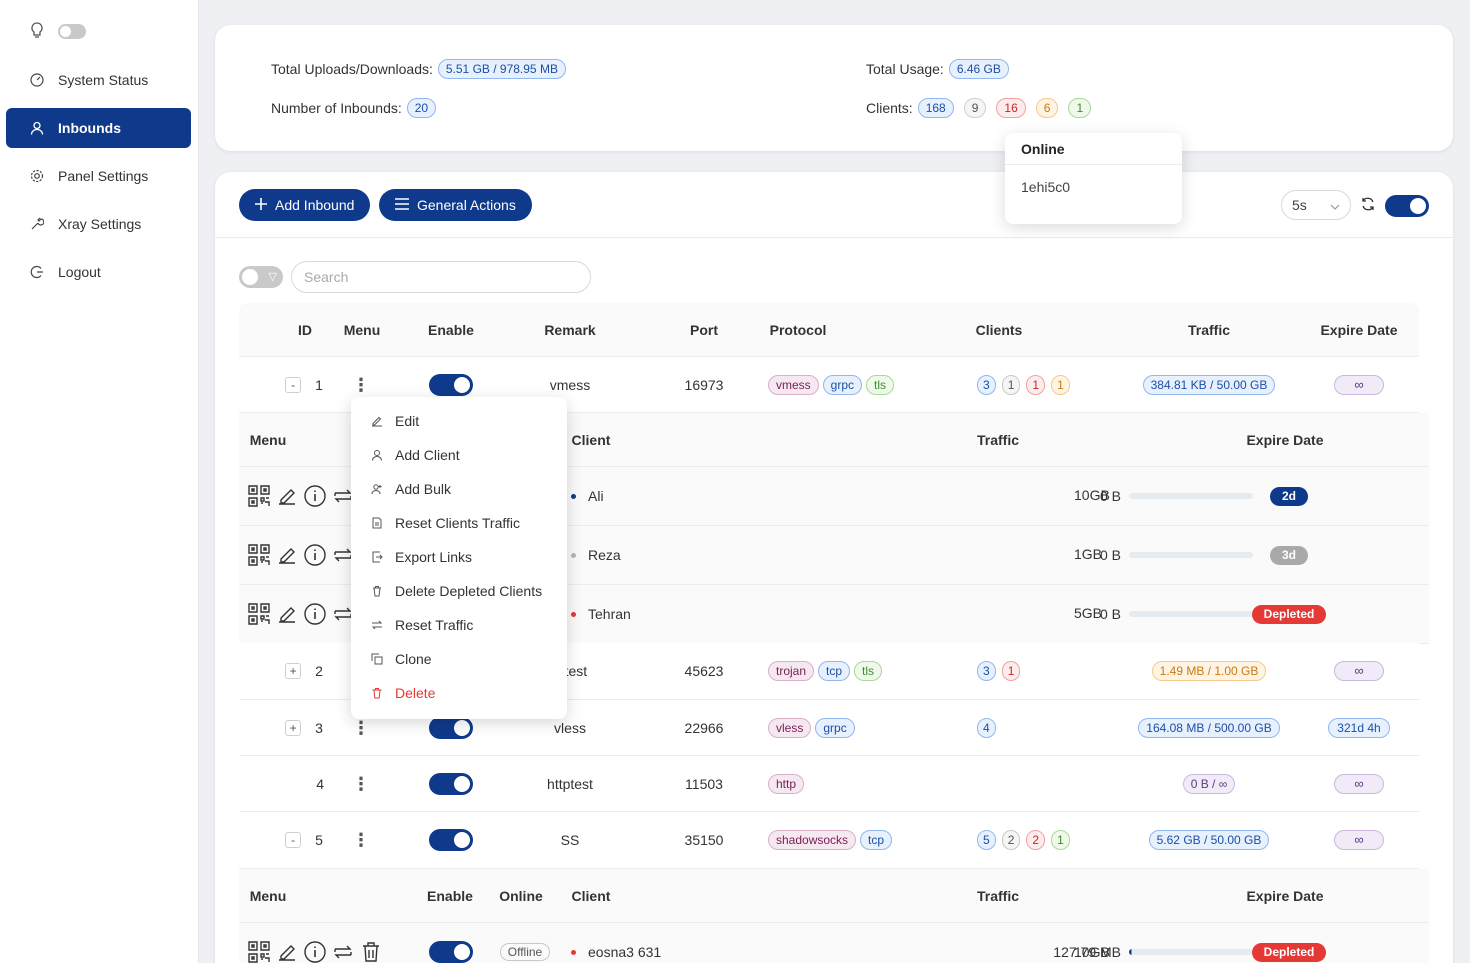  Describe the element at coordinates (1088, 613) in the screenshot. I see `traffic-total: 5GB` at that location.